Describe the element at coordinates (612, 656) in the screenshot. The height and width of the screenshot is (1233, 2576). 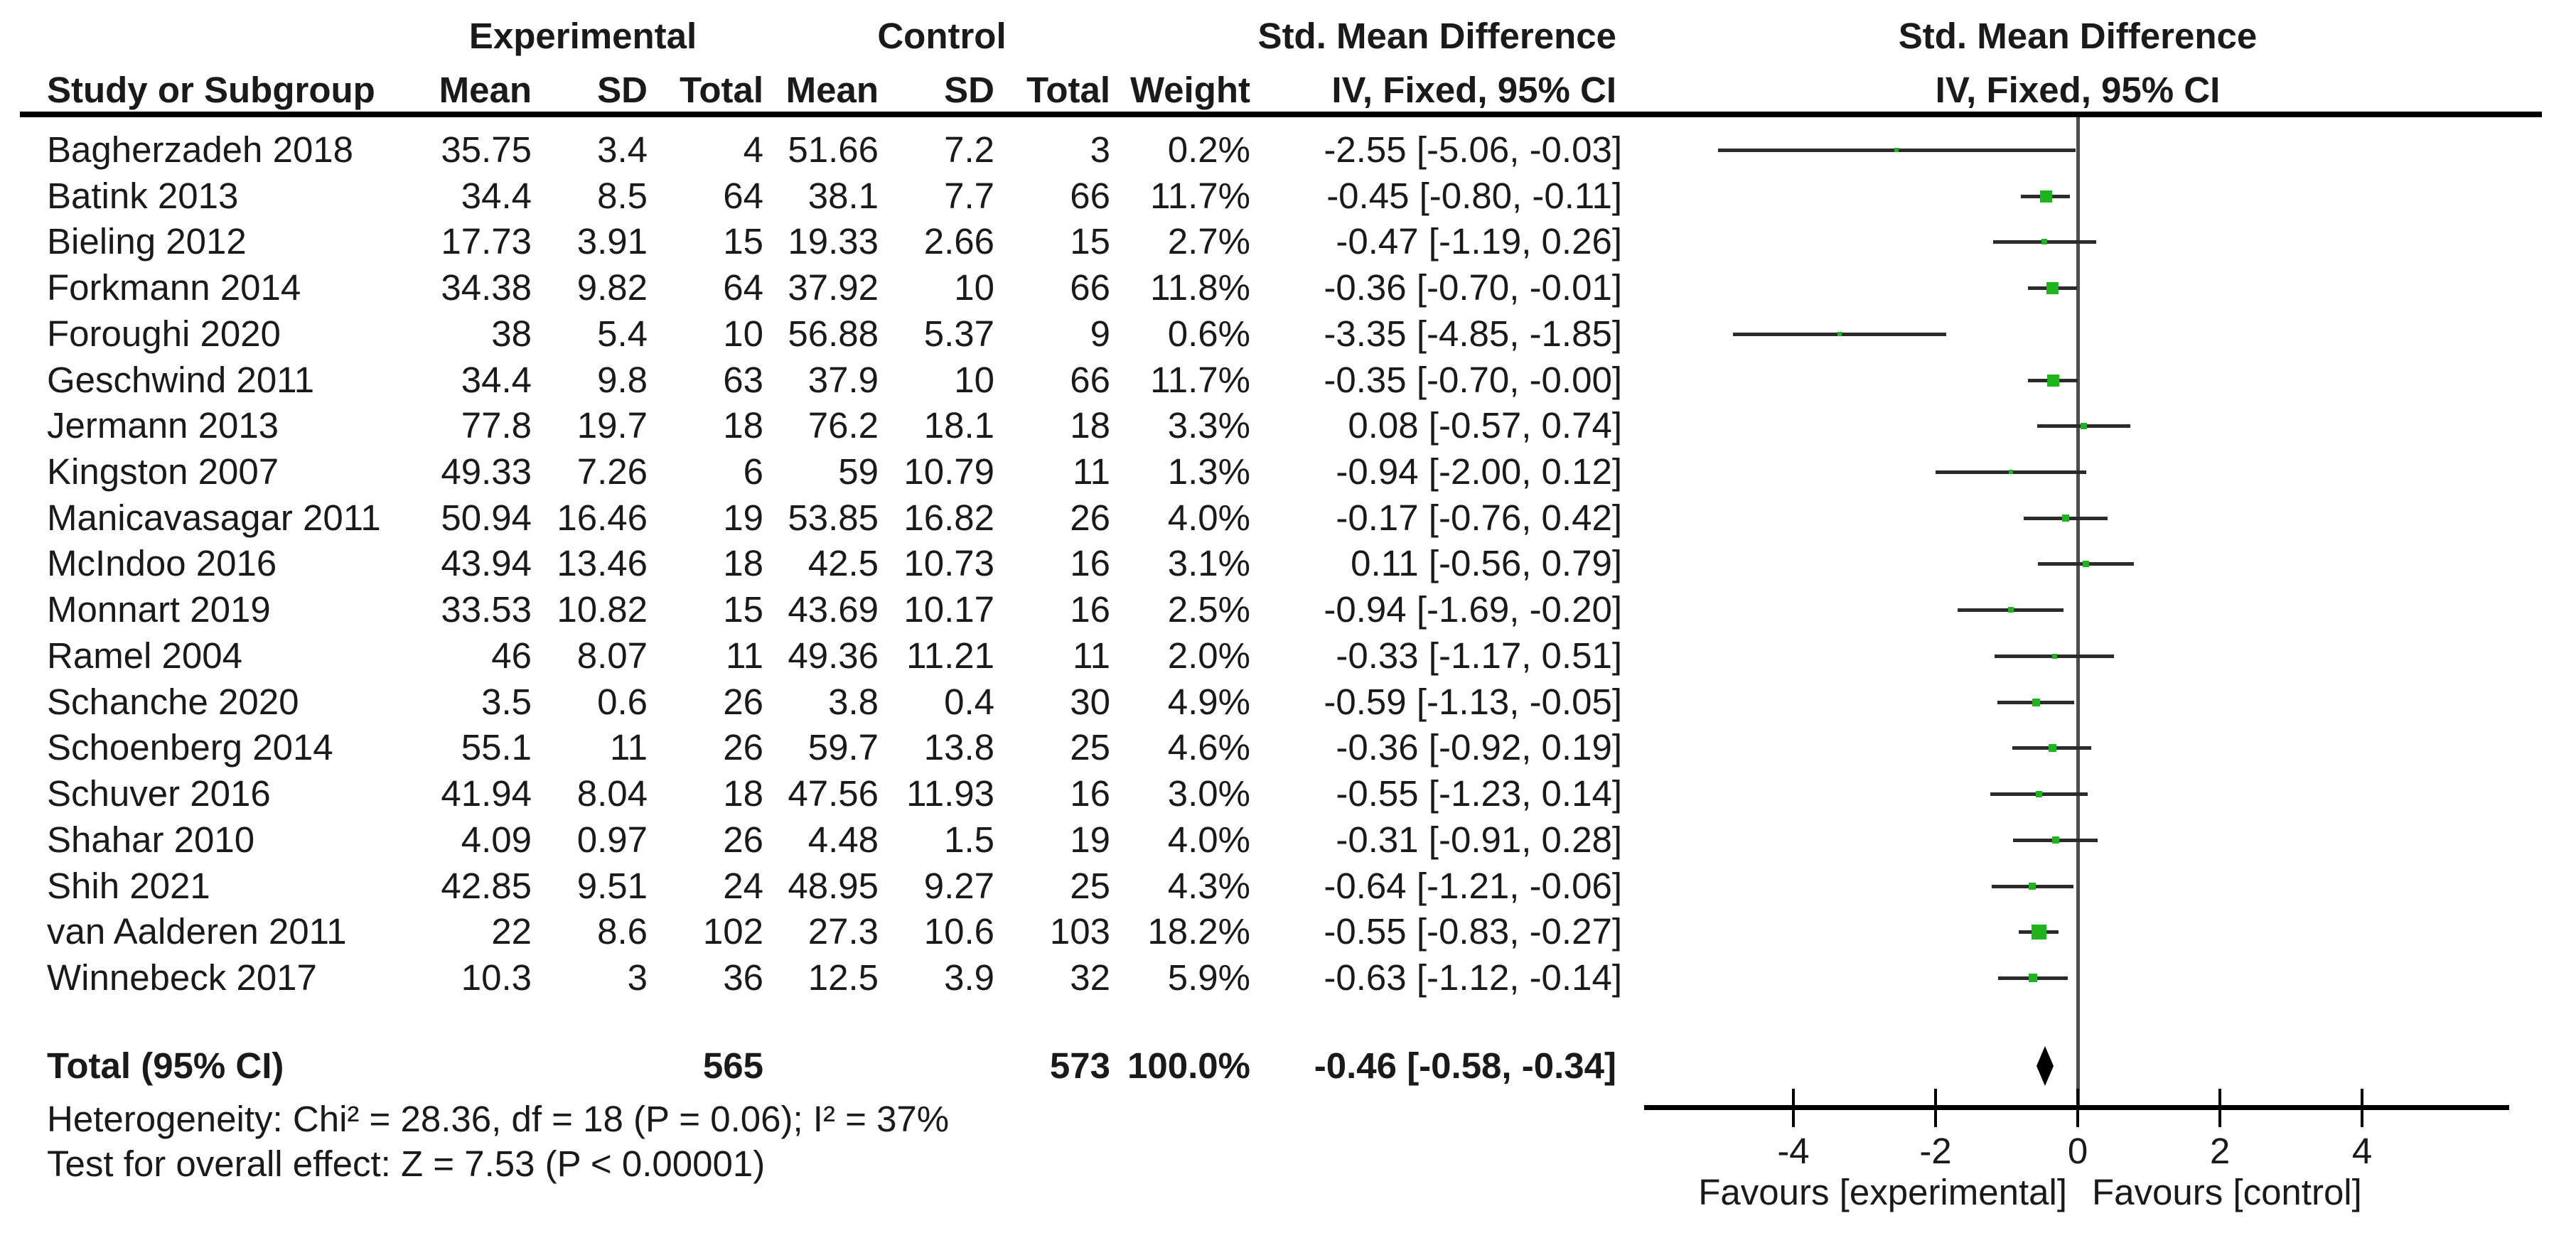
I see `cell-sd1: 8.07` at that location.